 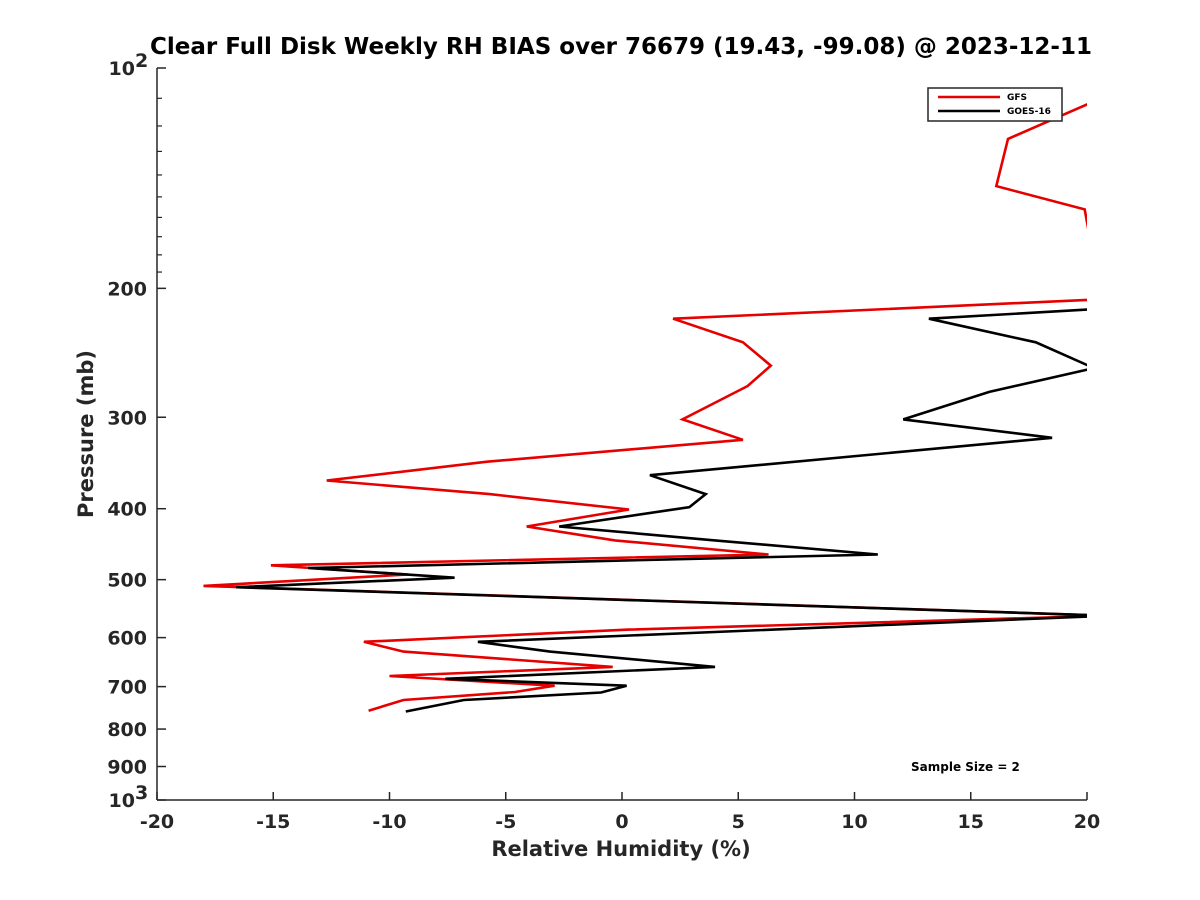 I want to click on x-tick-label: 5, so click(x=738, y=822).